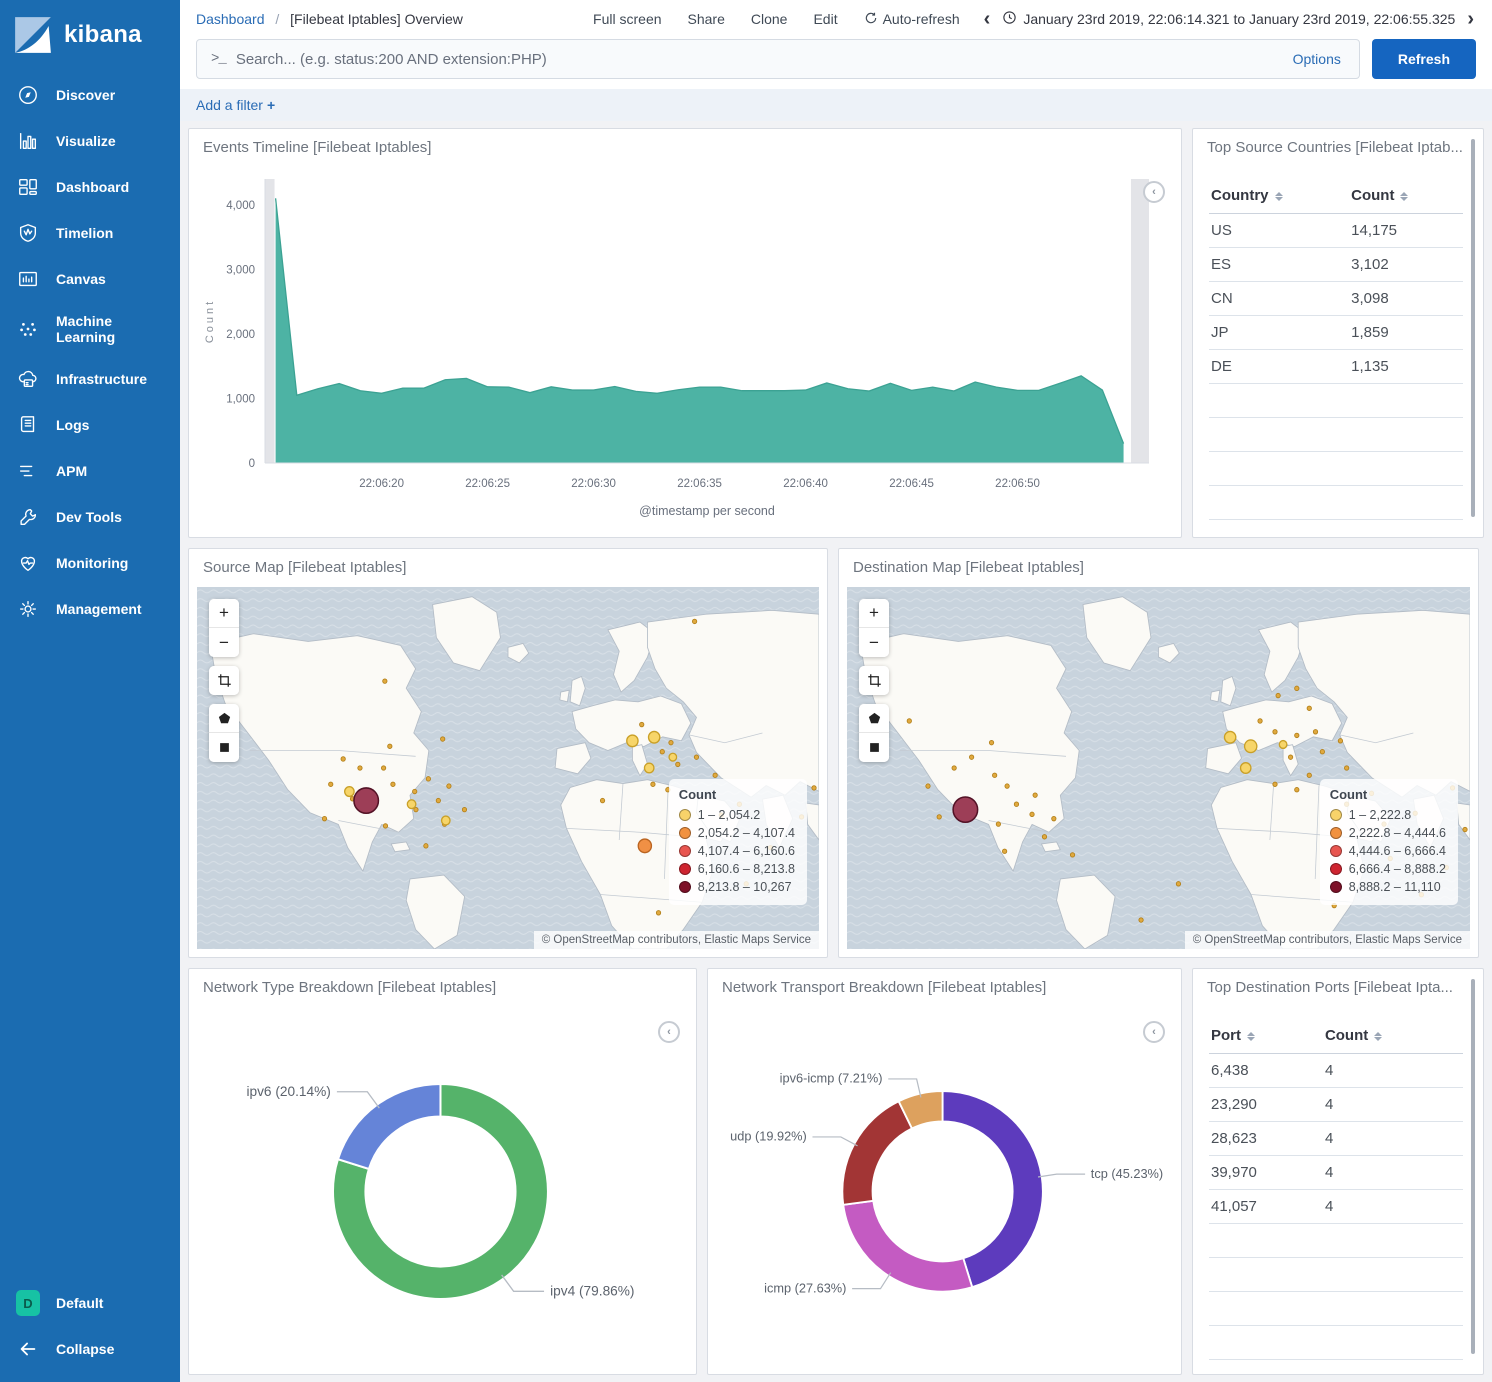  What do you see at coordinates (871, 19) in the screenshot?
I see `refresh-cycle-icon` at bounding box center [871, 19].